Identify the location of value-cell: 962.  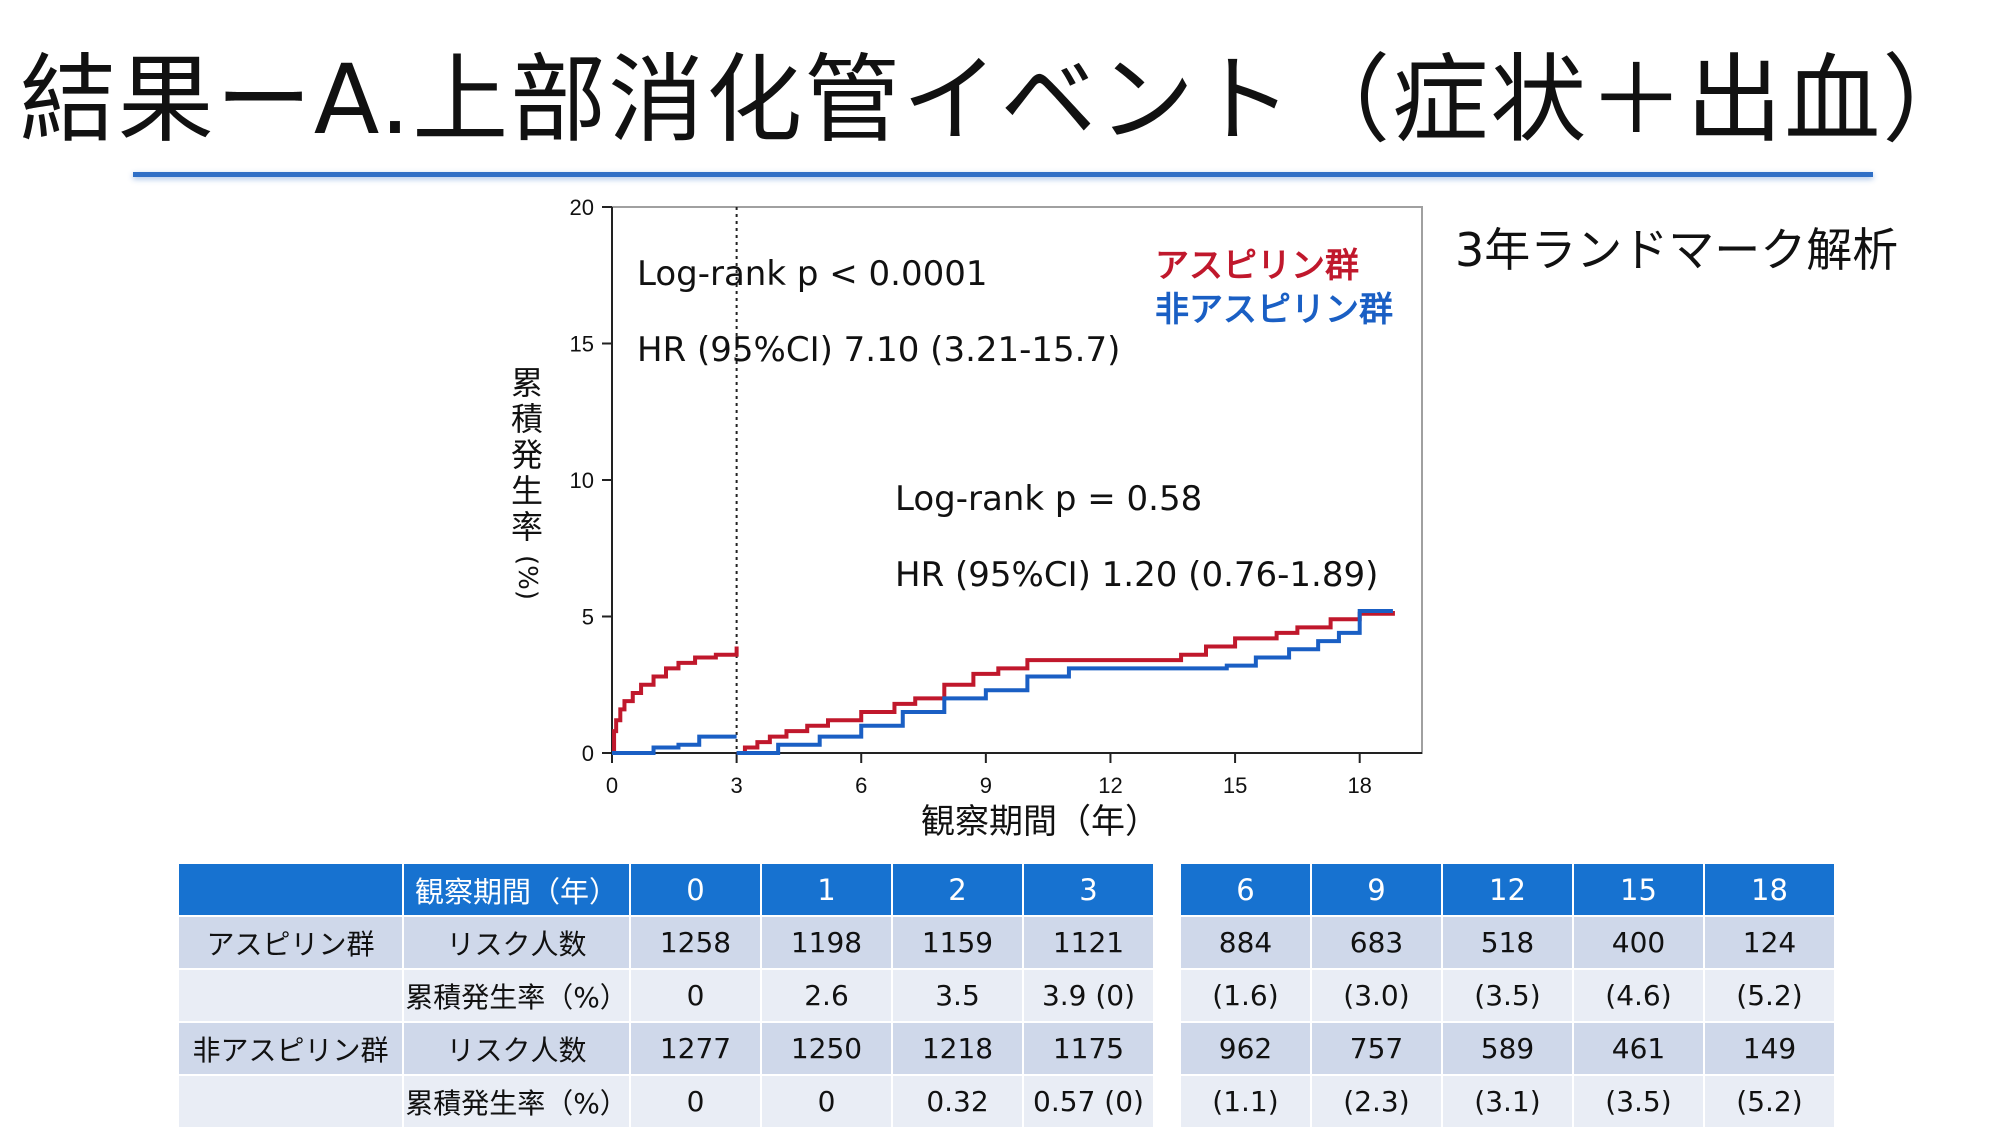
(1245, 1048).